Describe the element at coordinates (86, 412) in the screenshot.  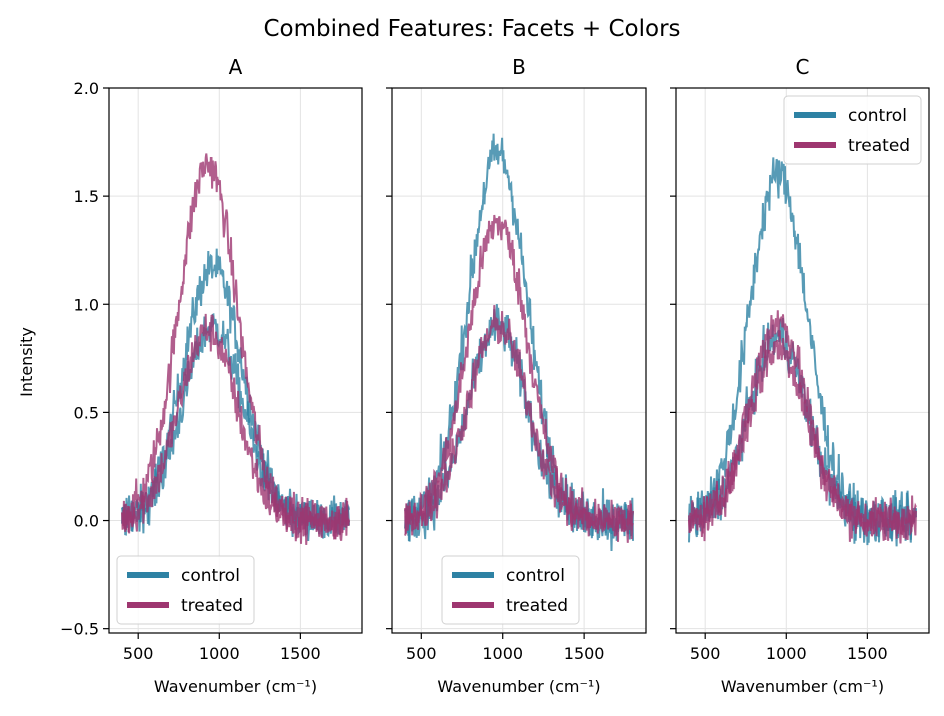
I see `y-tick-label: 0.5` at that location.